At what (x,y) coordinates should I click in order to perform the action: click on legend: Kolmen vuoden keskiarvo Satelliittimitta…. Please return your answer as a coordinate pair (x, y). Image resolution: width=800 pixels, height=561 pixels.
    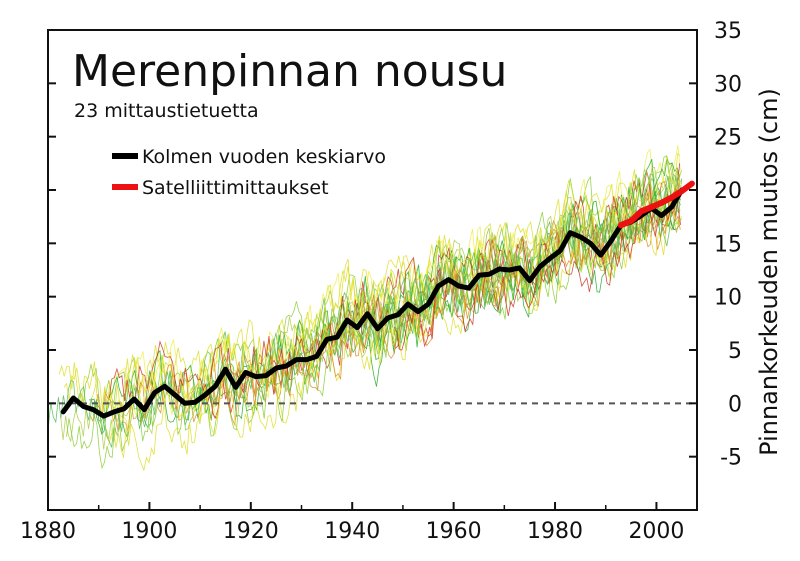
    Looking at the image, I should click on (249, 172).